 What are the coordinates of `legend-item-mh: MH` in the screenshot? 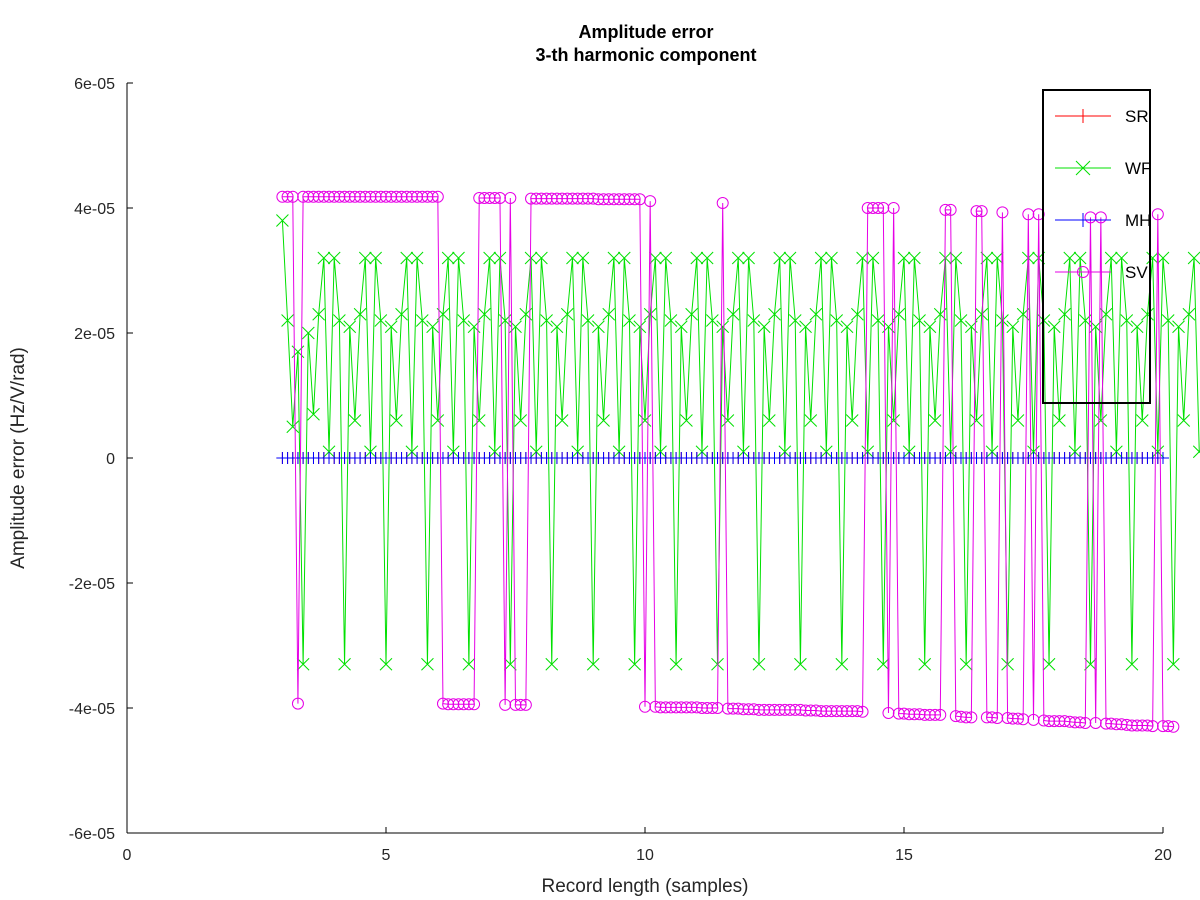 It's located at (1103, 220).